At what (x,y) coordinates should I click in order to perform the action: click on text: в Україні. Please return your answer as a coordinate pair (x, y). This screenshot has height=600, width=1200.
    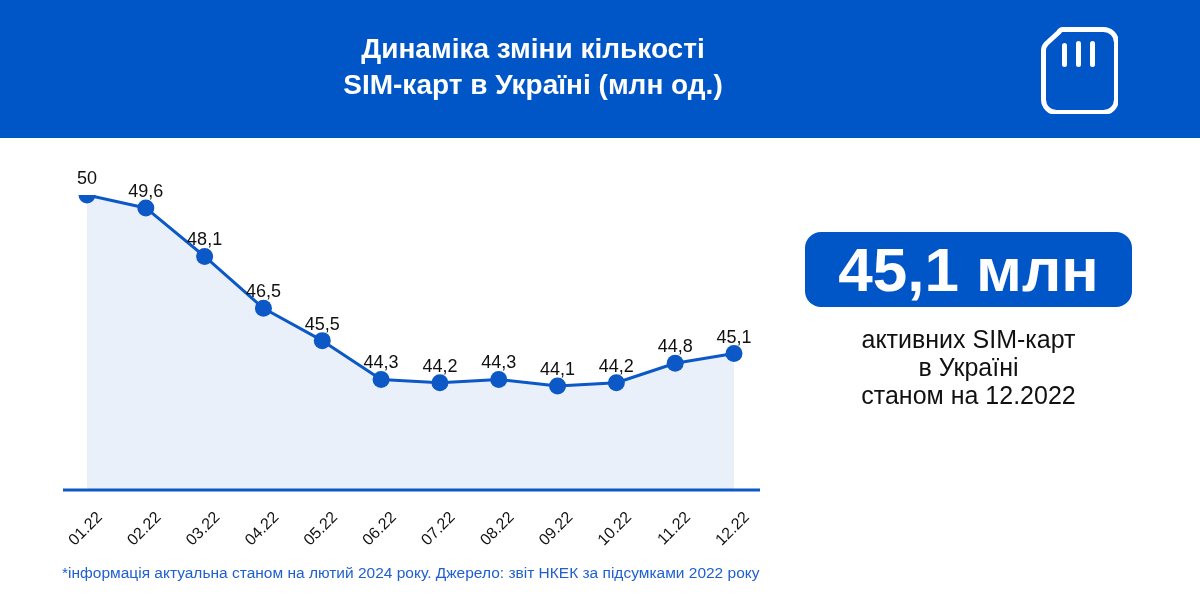
    Looking at the image, I should click on (968, 367).